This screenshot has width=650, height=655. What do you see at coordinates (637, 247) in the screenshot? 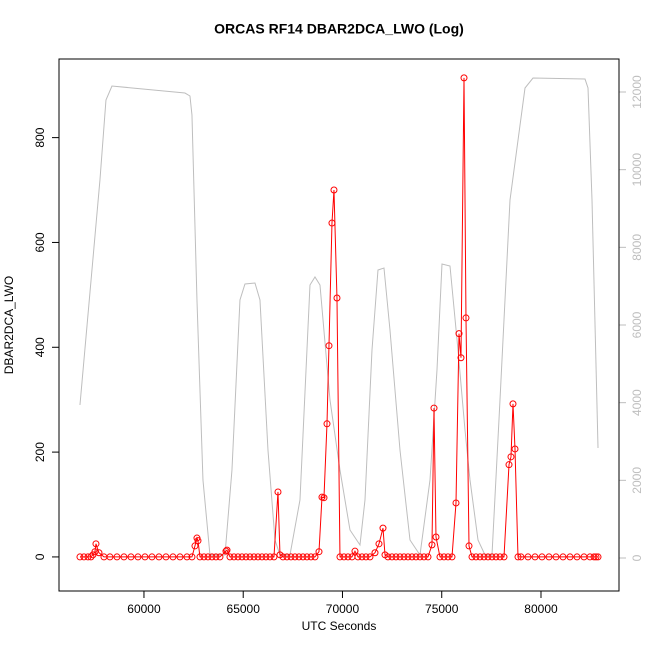
I see `y2-tick-label: 8000` at bounding box center [637, 247].